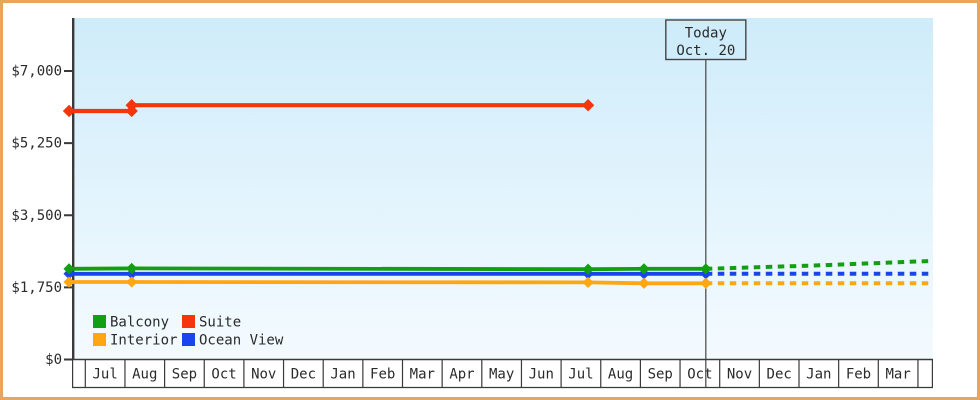 The height and width of the screenshot is (400, 980). I want to click on legend-label-ocean-view: Ocean View, so click(241, 341).